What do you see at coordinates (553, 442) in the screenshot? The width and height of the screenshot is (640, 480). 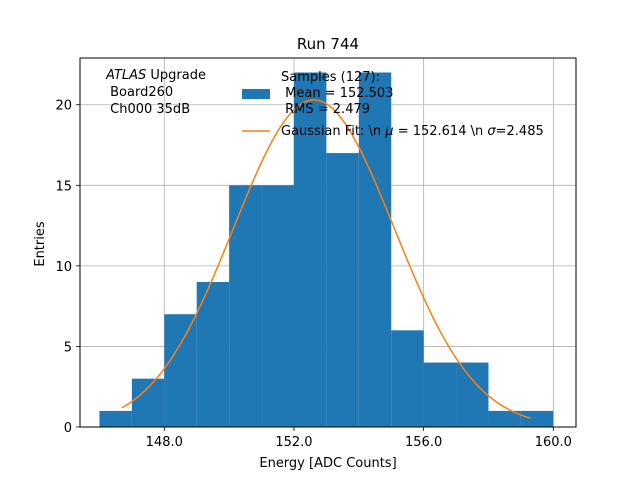 I see `x-tick-label: 160.0` at bounding box center [553, 442].